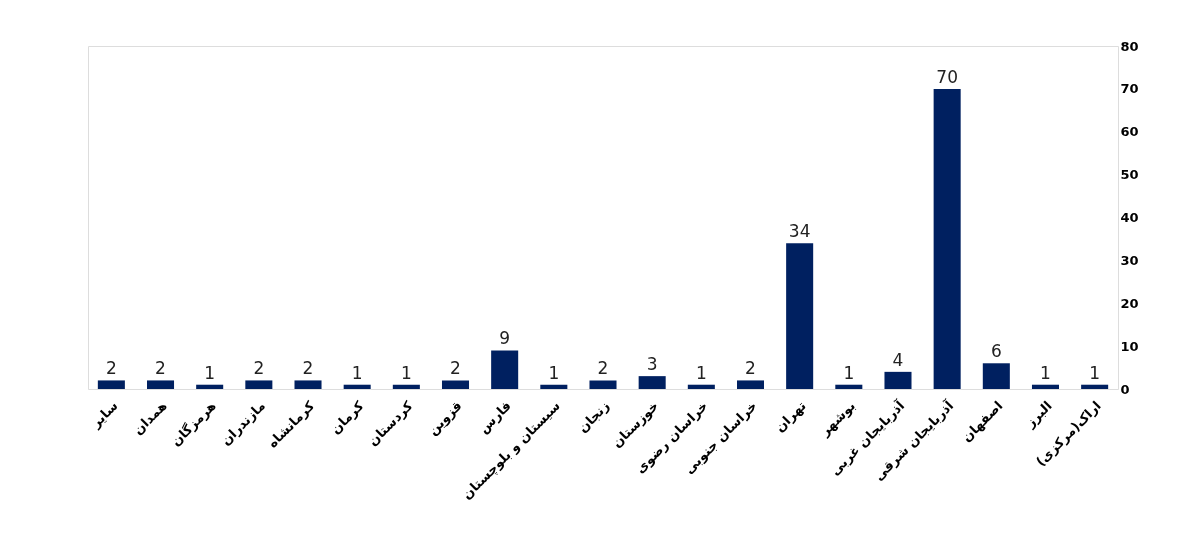 Image resolution: width=1199 pixels, height=541 pixels. Describe the element at coordinates (150, 418) in the screenshot. I see `x-tick-label: همدان` at that location.